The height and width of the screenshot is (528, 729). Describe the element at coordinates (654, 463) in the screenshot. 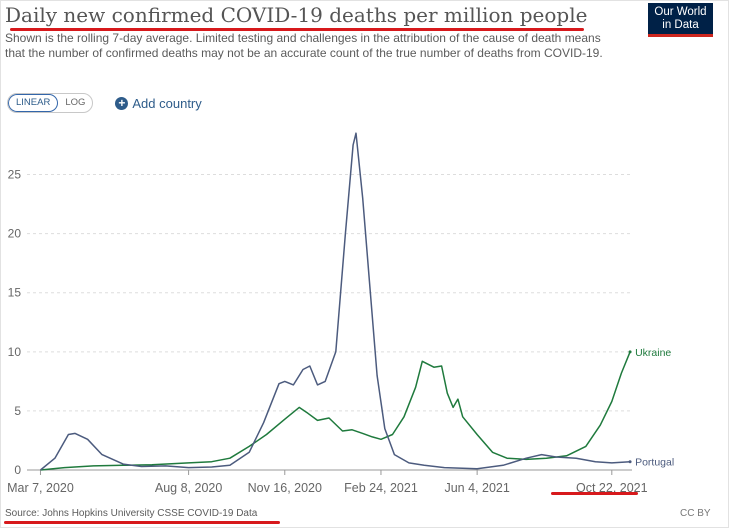

I see `series-label-portugal: Portugal` at that location.